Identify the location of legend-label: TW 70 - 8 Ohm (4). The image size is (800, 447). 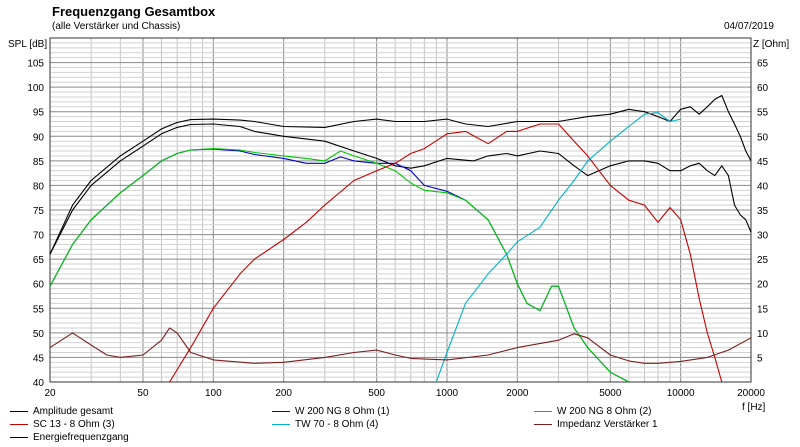
(337, 424).